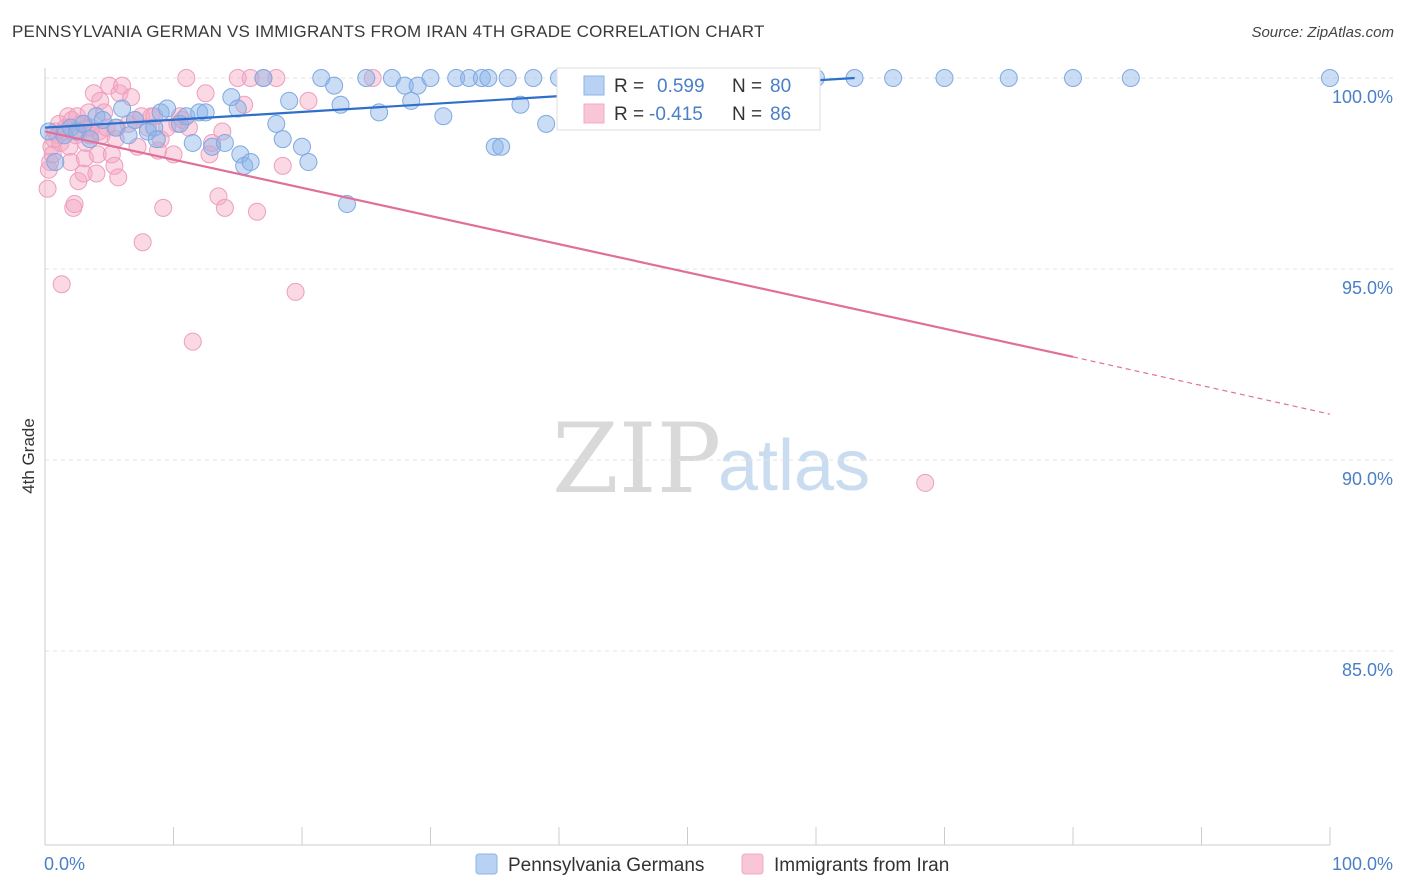  I want to click on x-tick-label-min: 0.0%, so click(64, 864).